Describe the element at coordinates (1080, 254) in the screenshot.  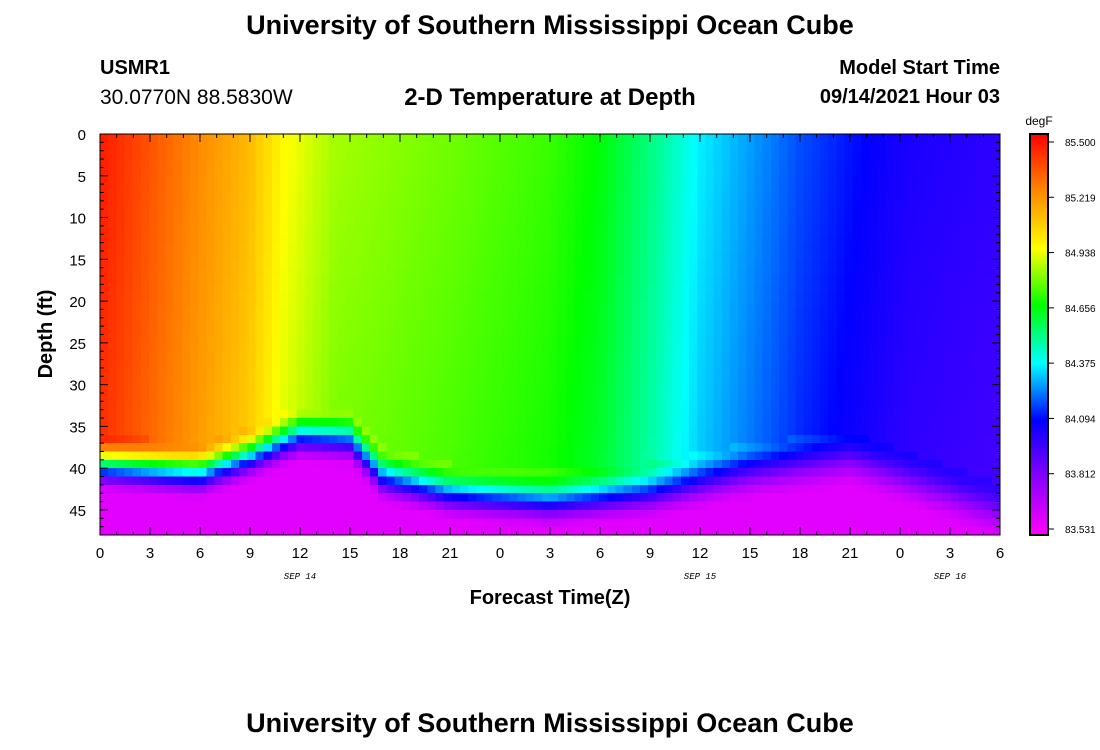
I see `colorbar-tick-label: 84.938` at that location.